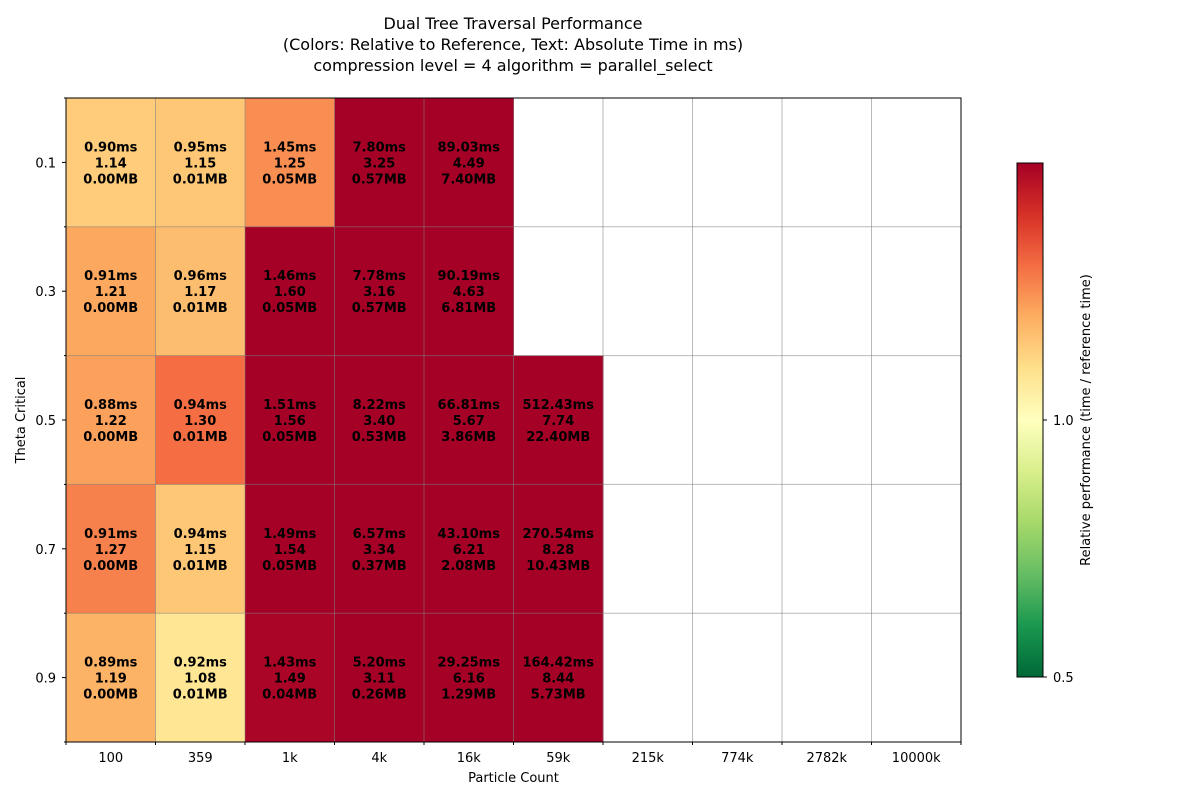  I want to click on x-tick-label: 59k, so click(558, 758).